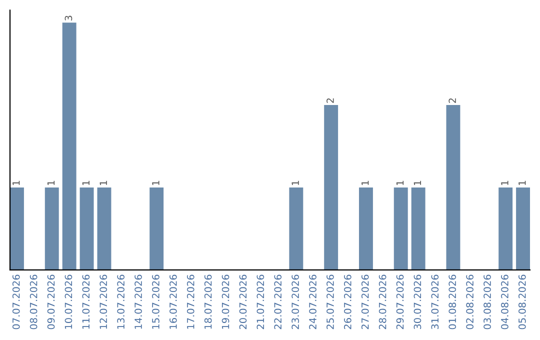  Describe the element at coordinates (156, 301) in the screenshot. I see `x-tick-label: 15.07.2026` at that location.